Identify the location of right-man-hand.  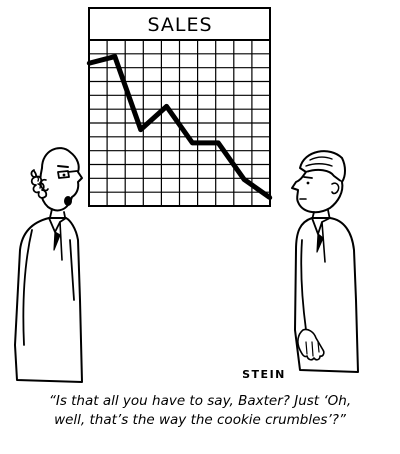
(311, 344).